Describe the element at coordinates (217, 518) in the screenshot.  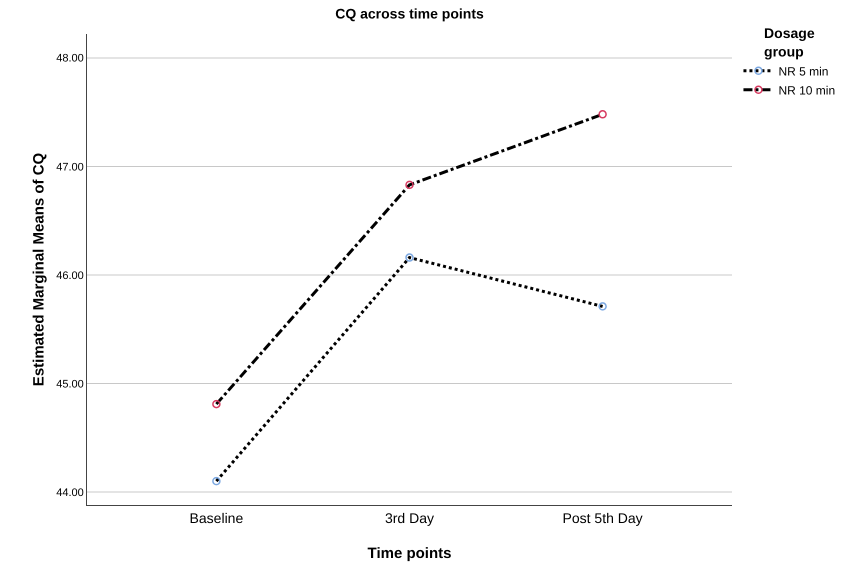
I see `x-tick-label: Baseline` at that location.